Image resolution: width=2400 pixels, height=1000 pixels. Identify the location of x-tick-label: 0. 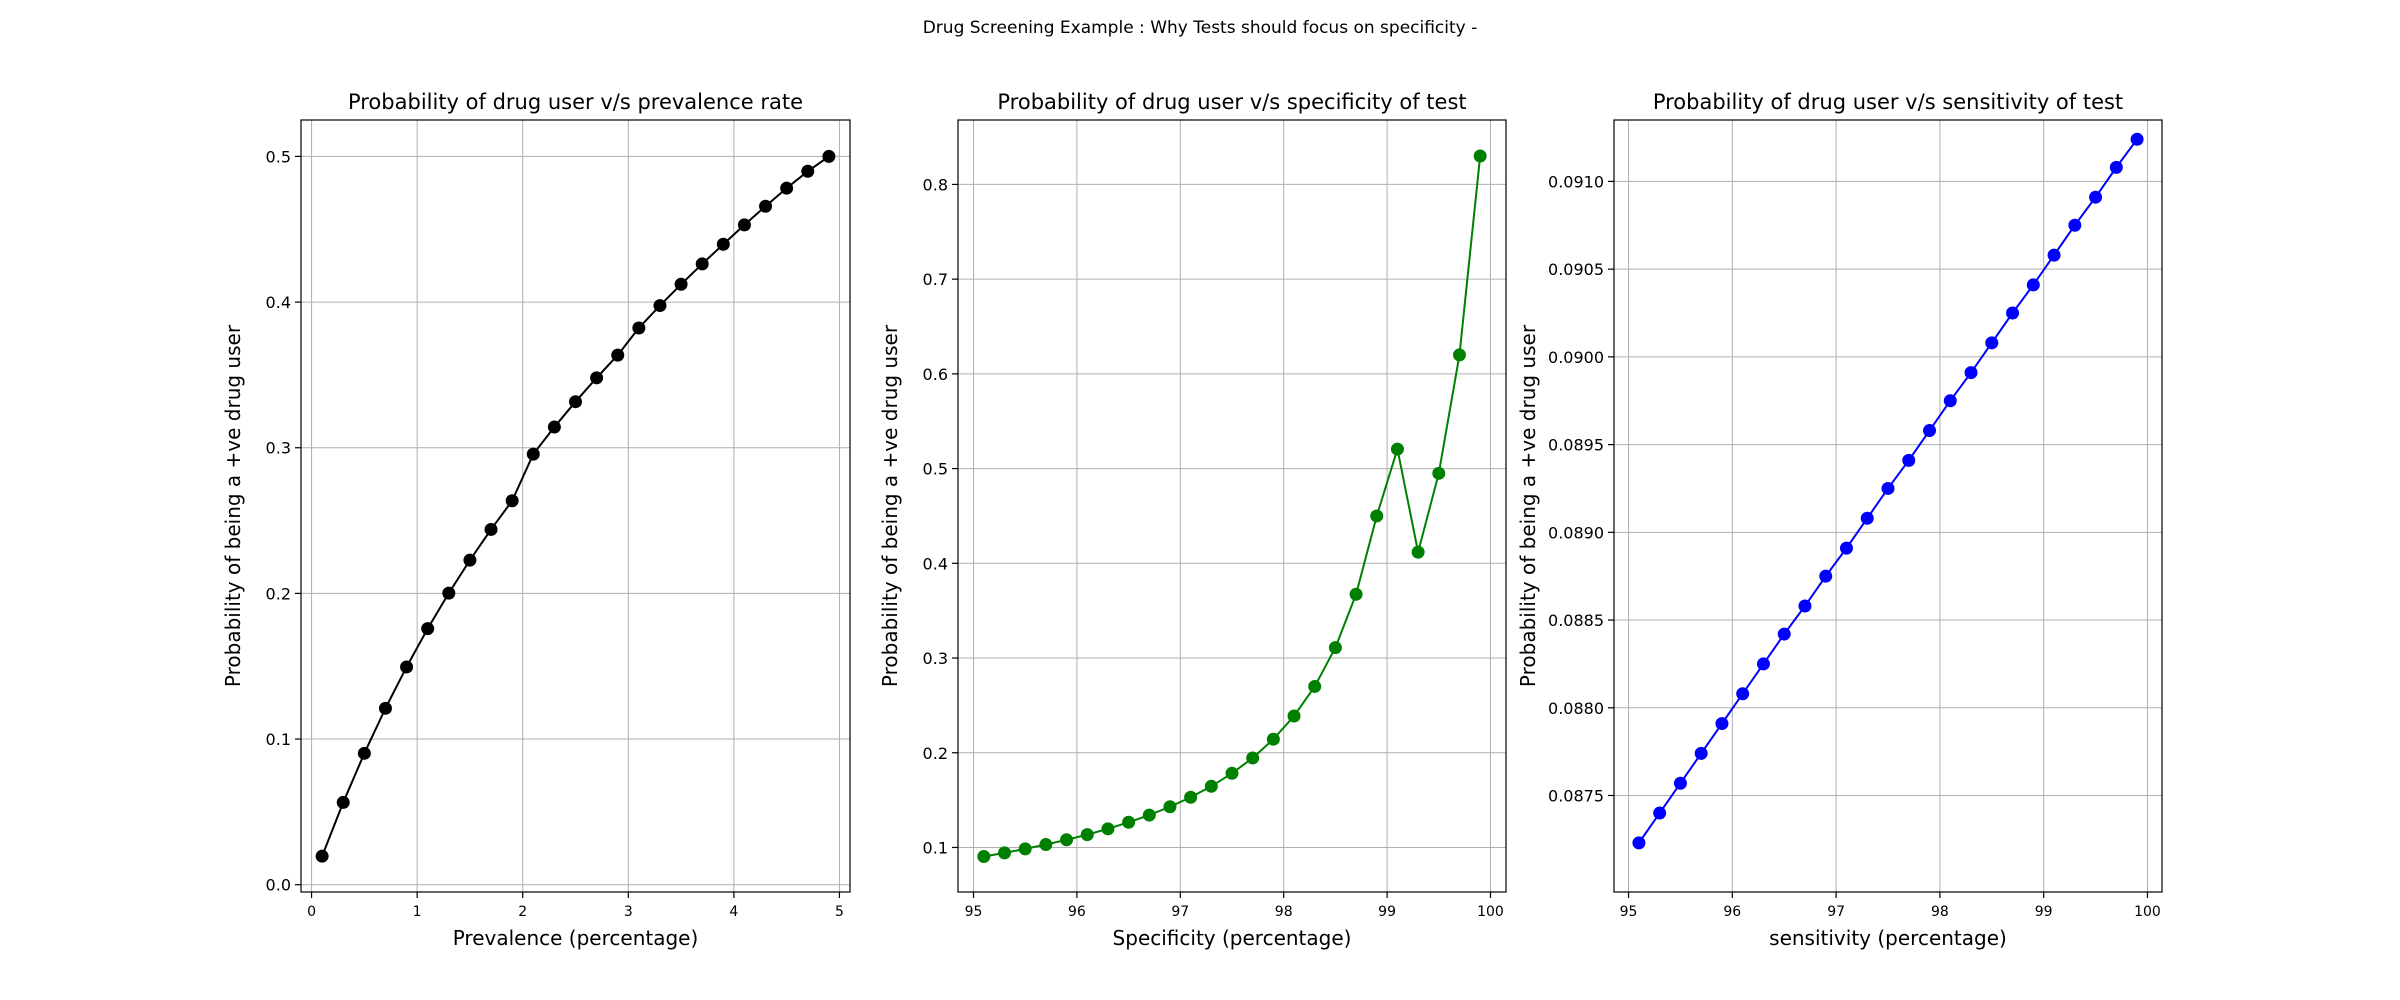
(311, 912).